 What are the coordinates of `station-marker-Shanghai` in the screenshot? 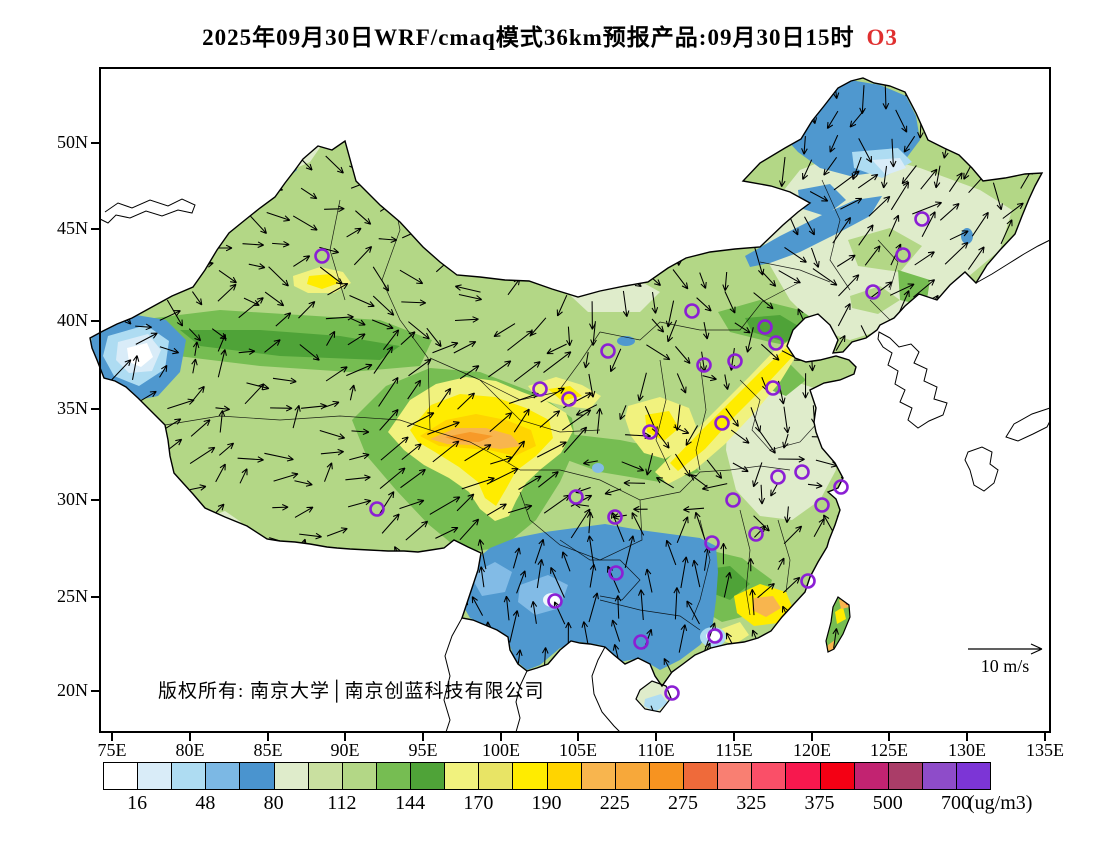 It's located at (841, 487).